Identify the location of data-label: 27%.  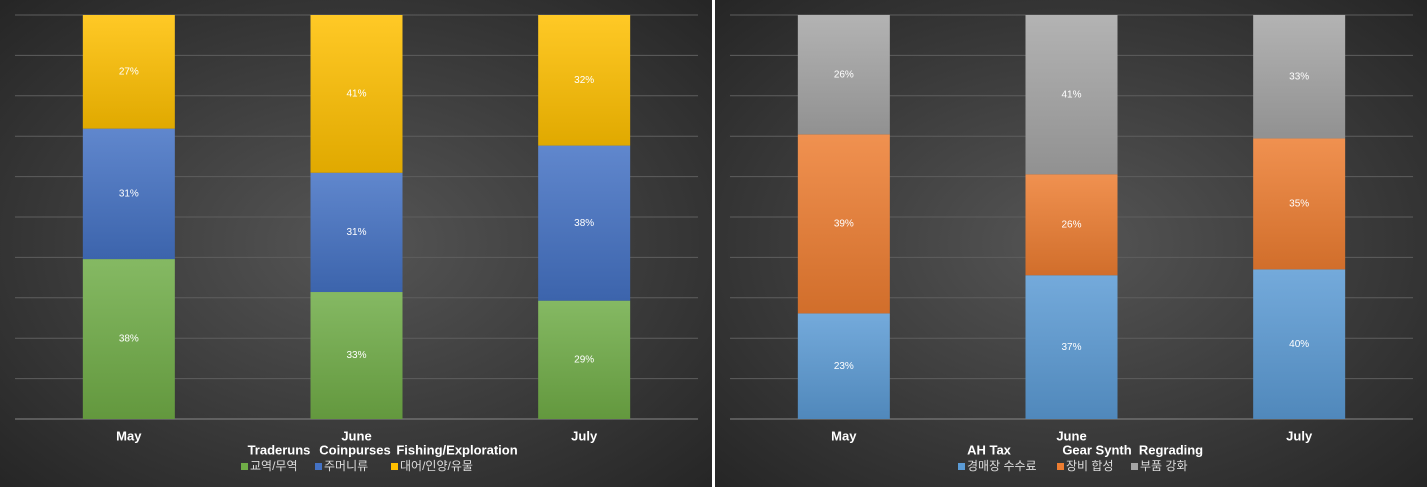
(129, 71).